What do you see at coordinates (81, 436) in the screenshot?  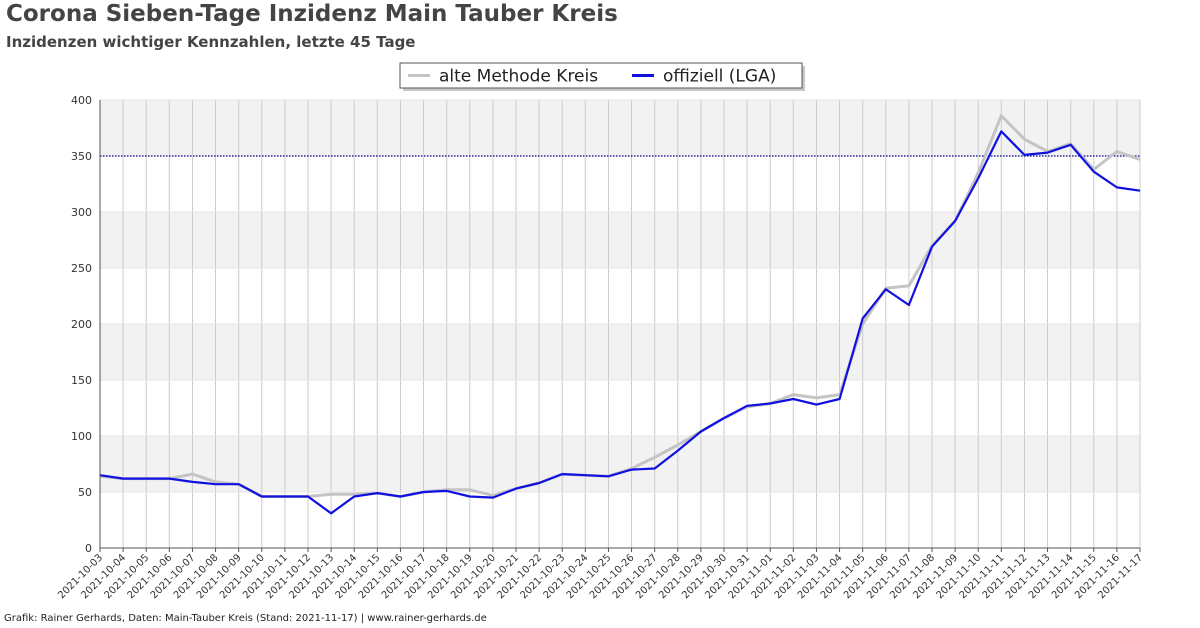 I see `y-tick-label: 100` at bounding box center [81, 436].